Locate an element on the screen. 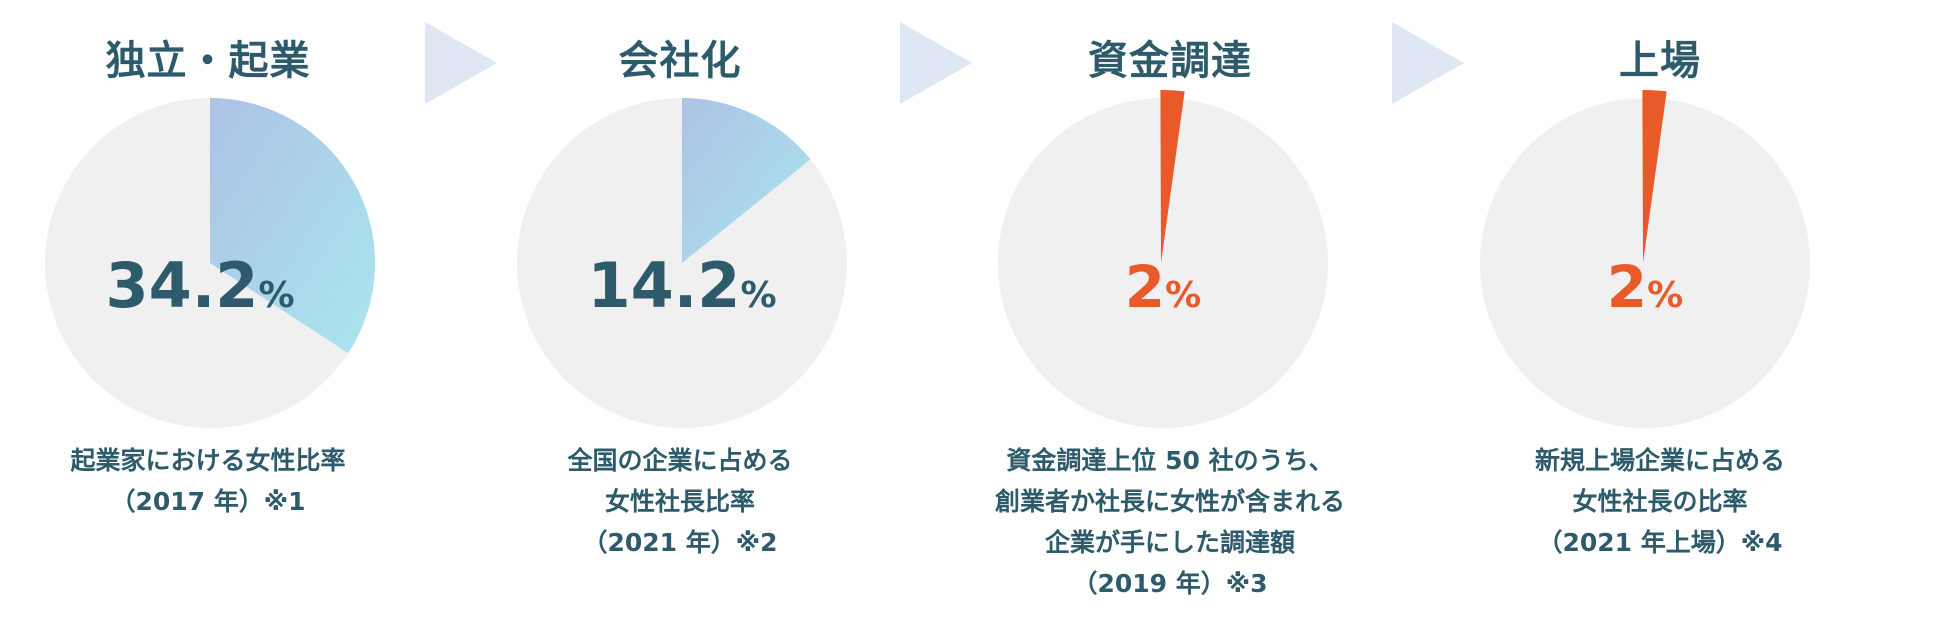  pie-chart-4: 2% is located at coordinates (1645, 259).